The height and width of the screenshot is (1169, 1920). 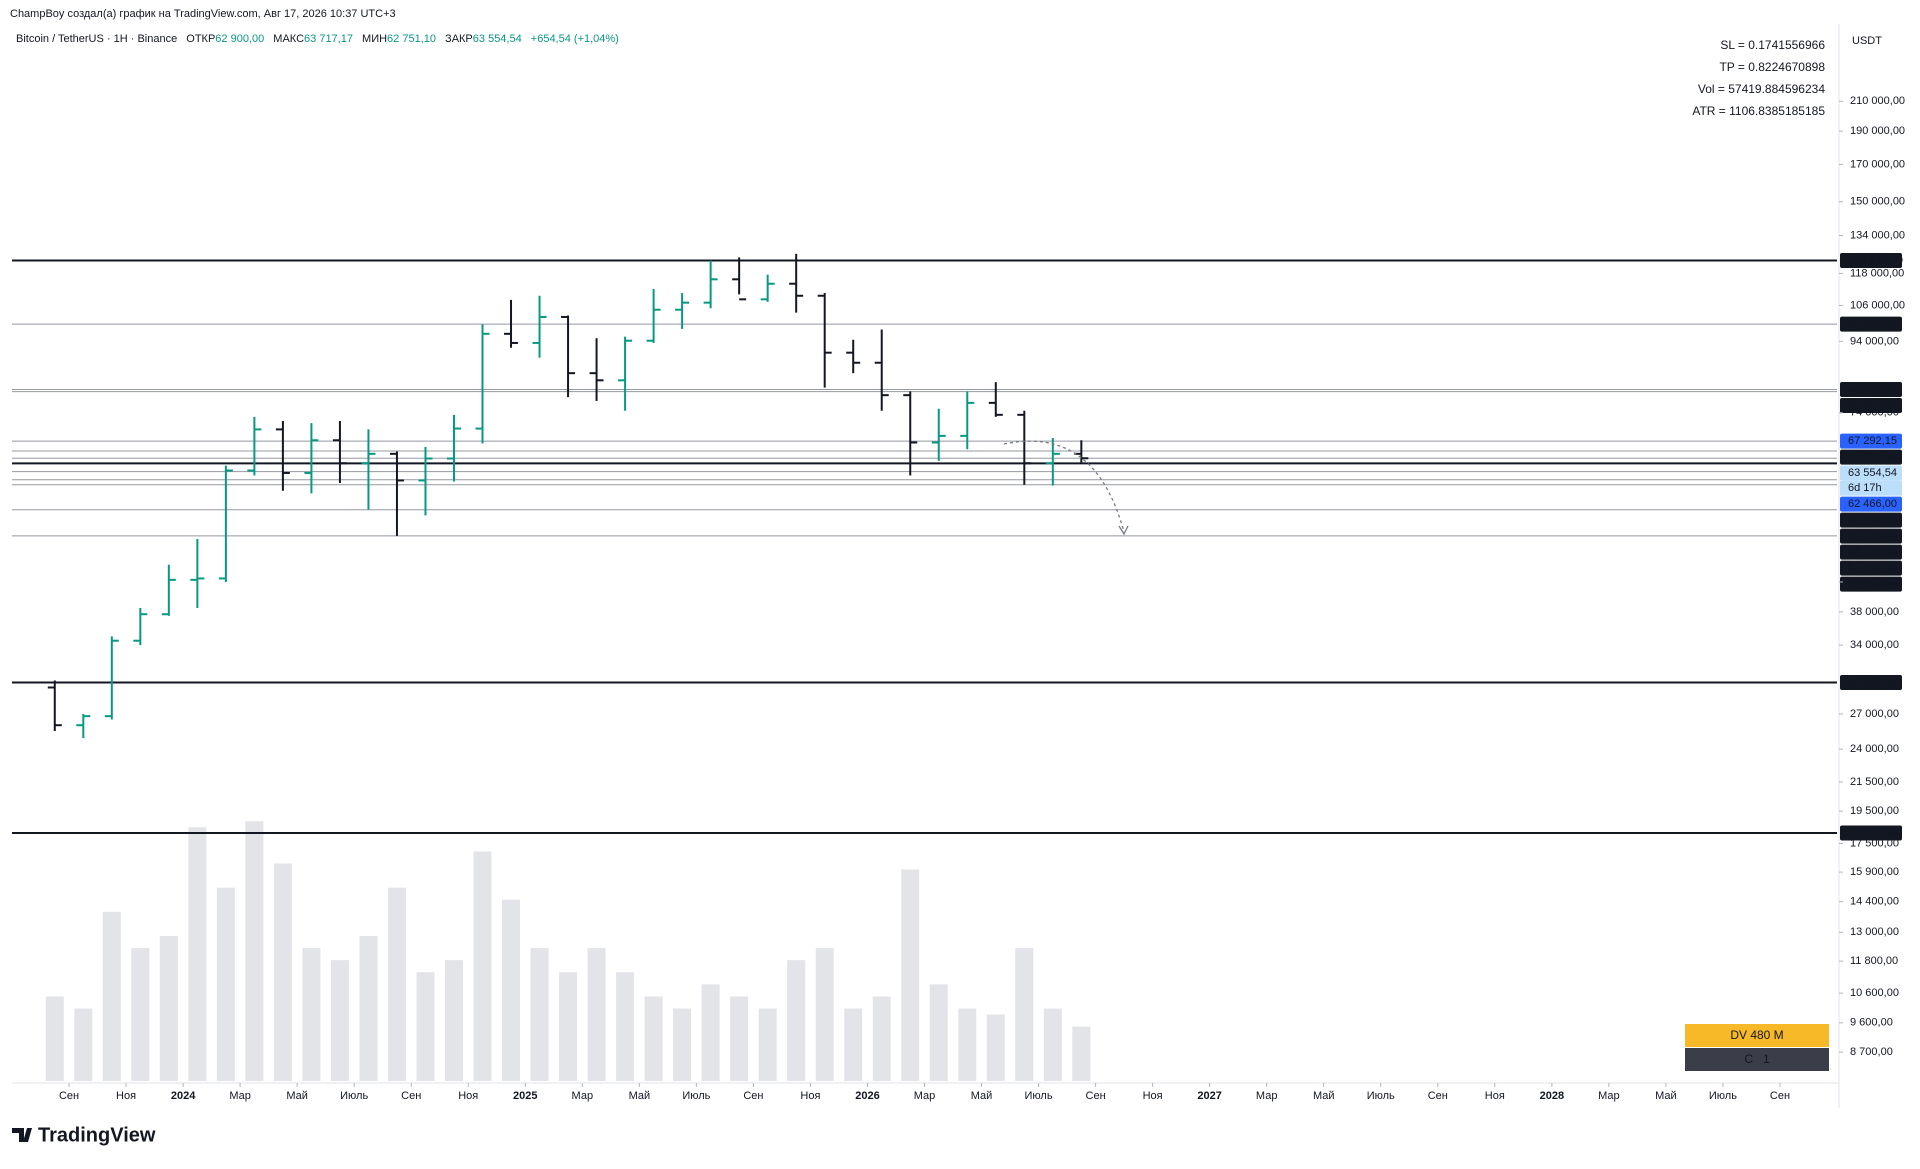 I want to click on brand-icon, so click(x=22, y=1135).